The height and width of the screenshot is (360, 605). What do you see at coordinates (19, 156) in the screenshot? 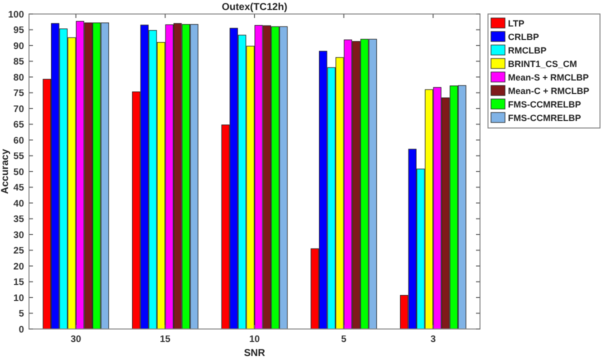
I see `y-tick-label: 55` at bounding box center [19, 156].